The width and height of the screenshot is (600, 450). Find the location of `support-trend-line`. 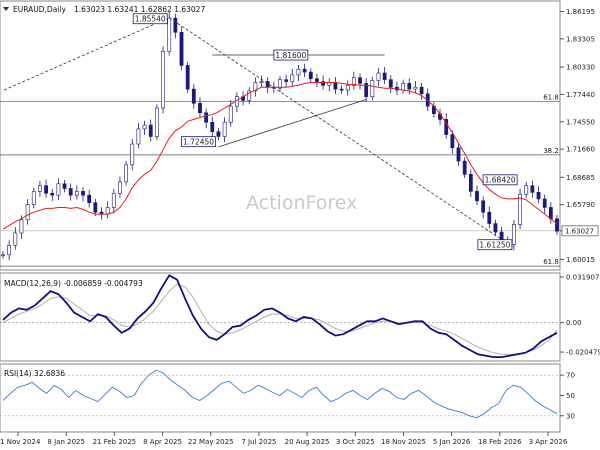

support-trend-line is located at coordinates (292, 123).